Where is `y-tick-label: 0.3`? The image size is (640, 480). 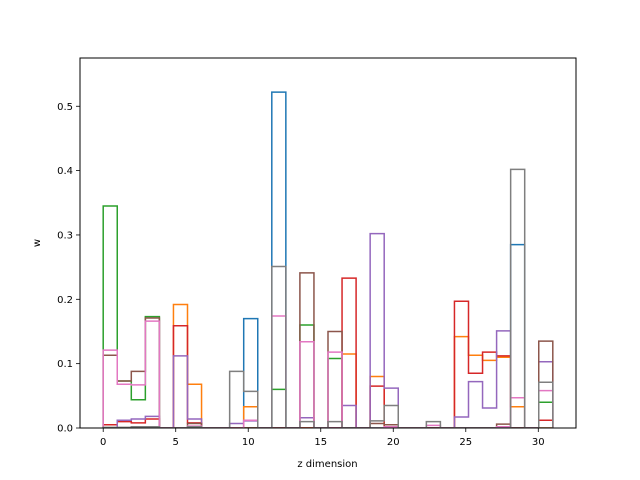
y-tick-label: 0.3 is located at coordinates (65, 235).